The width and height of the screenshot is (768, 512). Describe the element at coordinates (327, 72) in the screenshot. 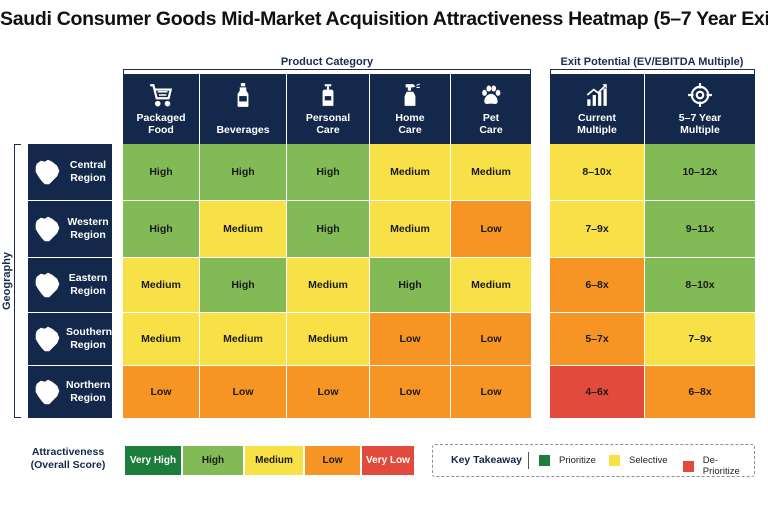

I see `product-category-bracket` at that location.